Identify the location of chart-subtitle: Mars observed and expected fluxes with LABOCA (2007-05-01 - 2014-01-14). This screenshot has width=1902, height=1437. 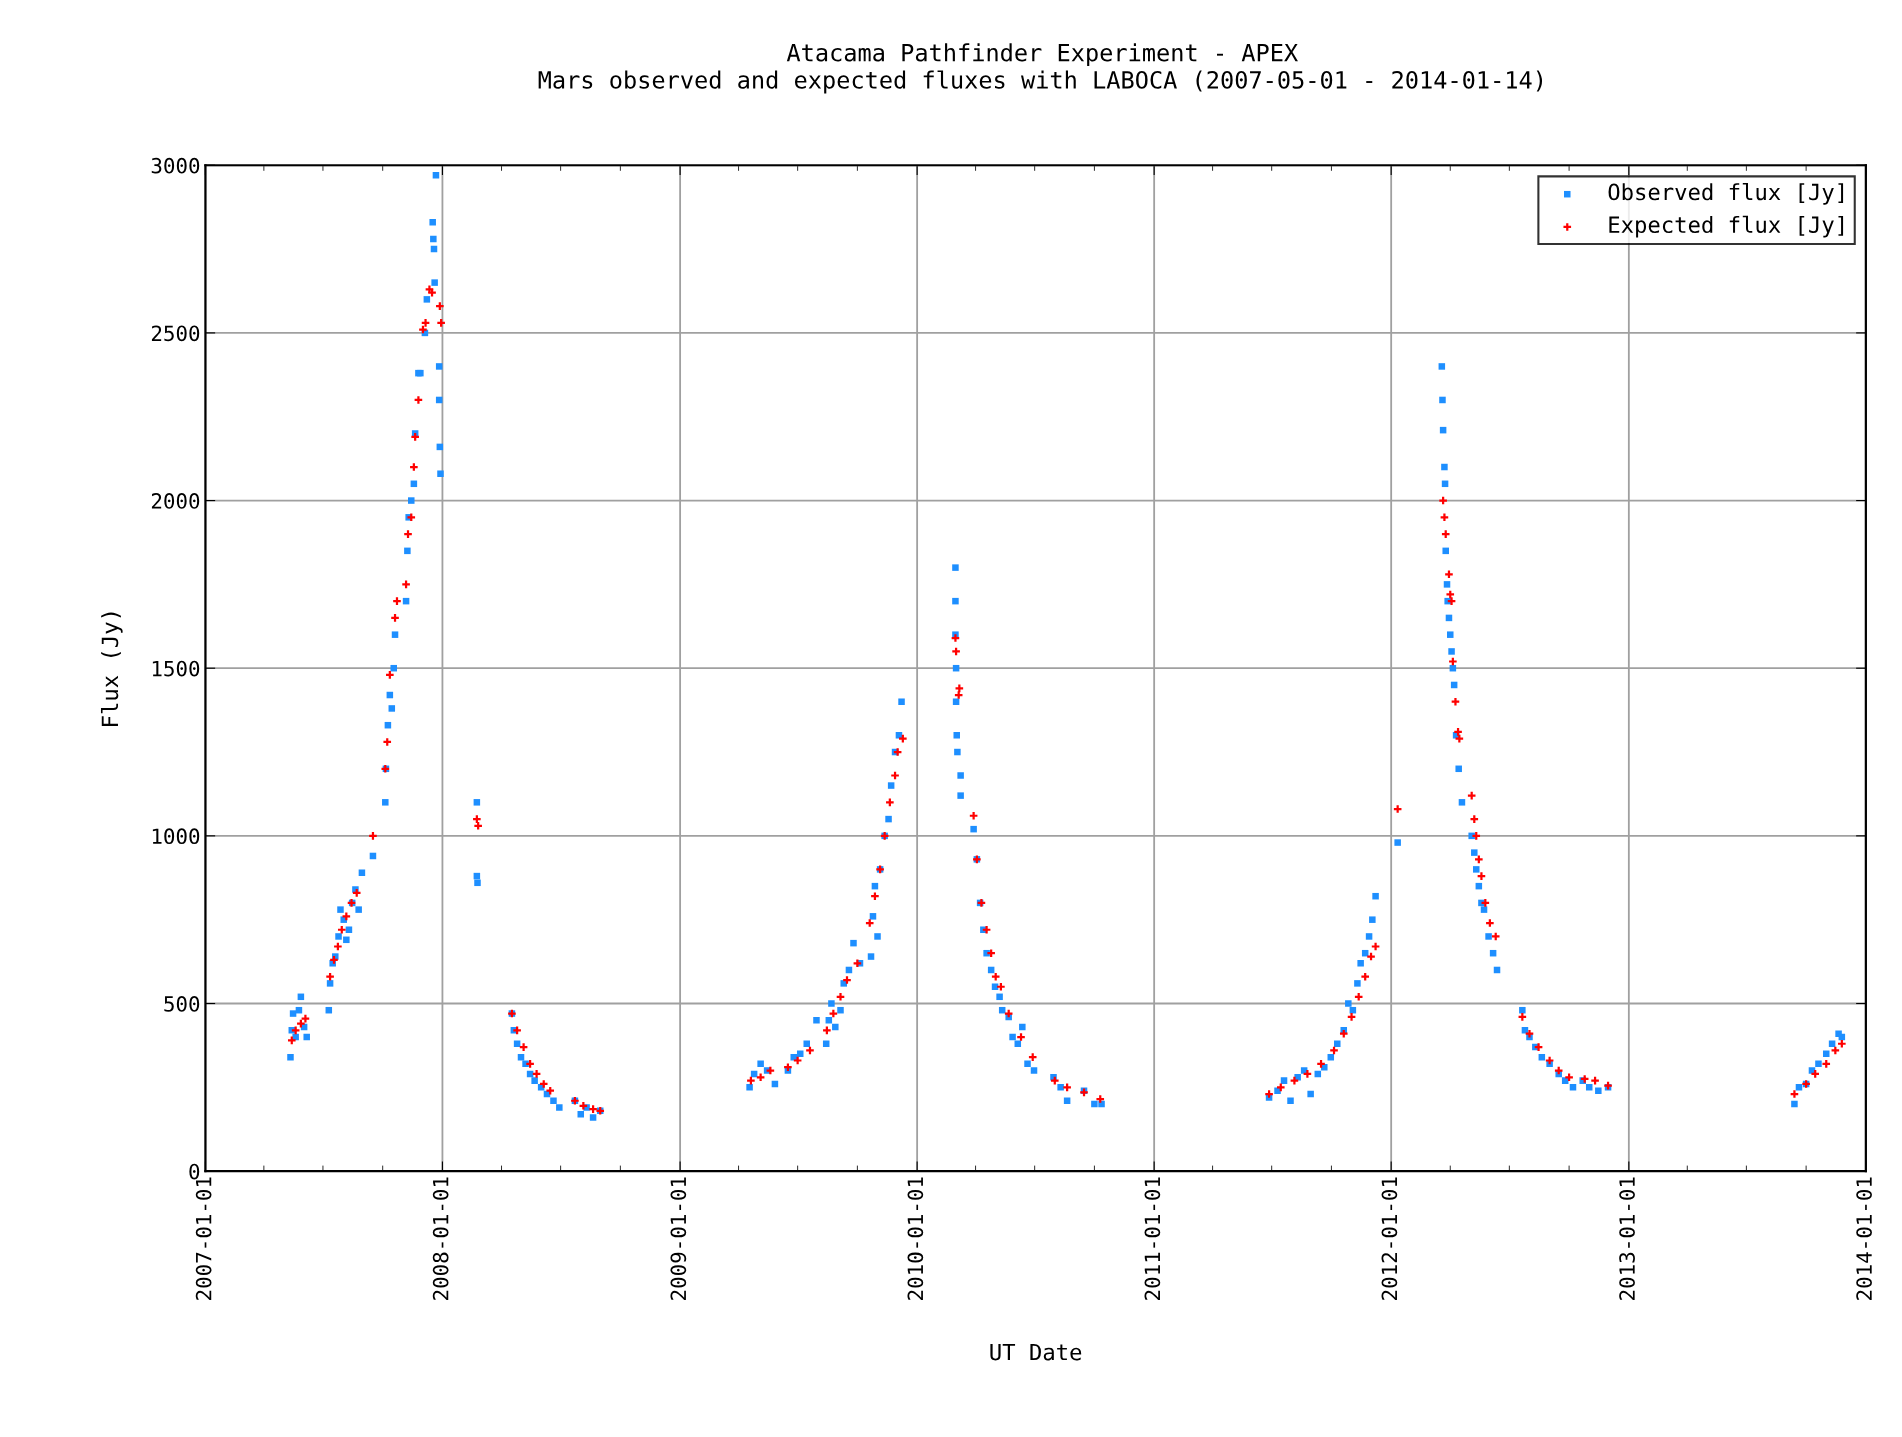
(1040, 82).